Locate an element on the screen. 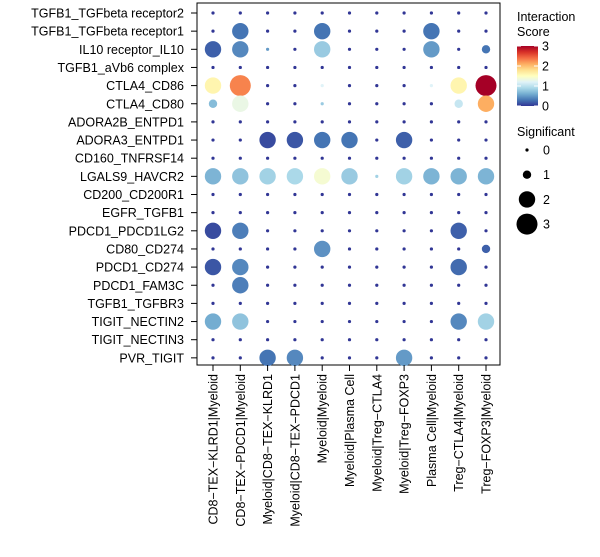  column-label: CD8−TEX−PDCD1|Myeloid is located at coordinates (241, 450).